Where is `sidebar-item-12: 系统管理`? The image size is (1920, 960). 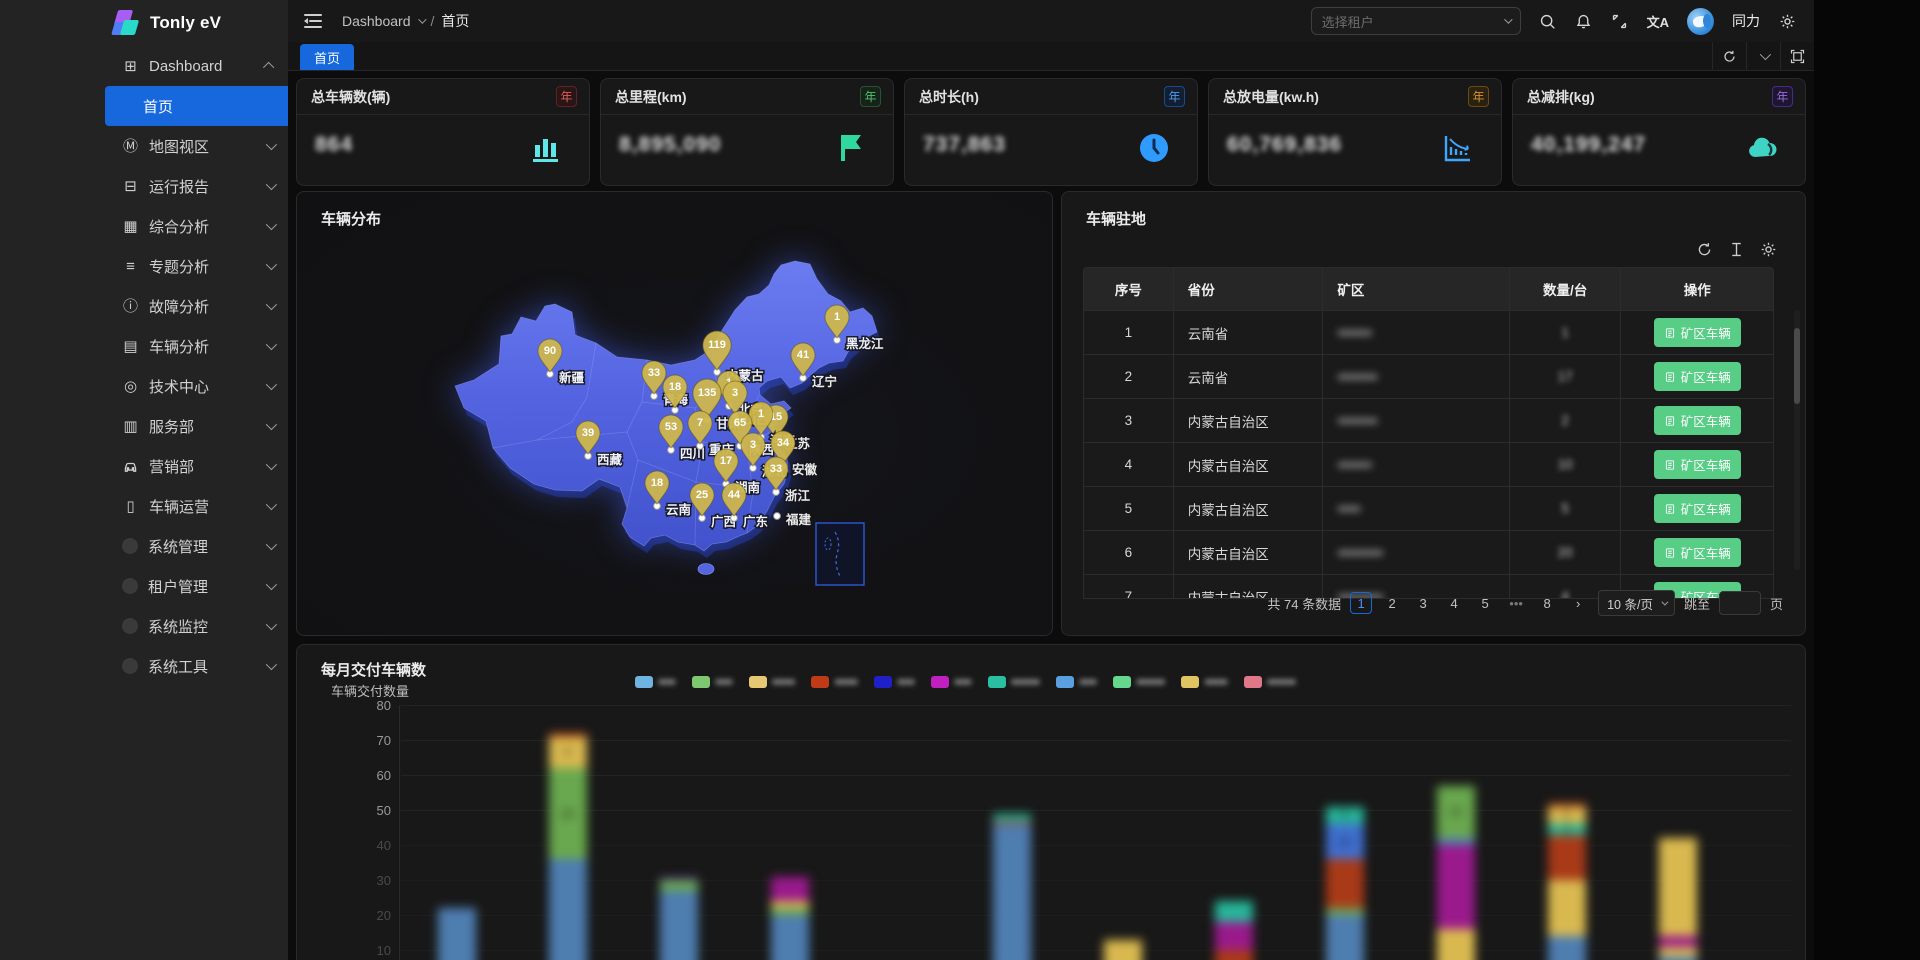 sidebar-item-12: 系统管理 is located at coordinates (144, 546).